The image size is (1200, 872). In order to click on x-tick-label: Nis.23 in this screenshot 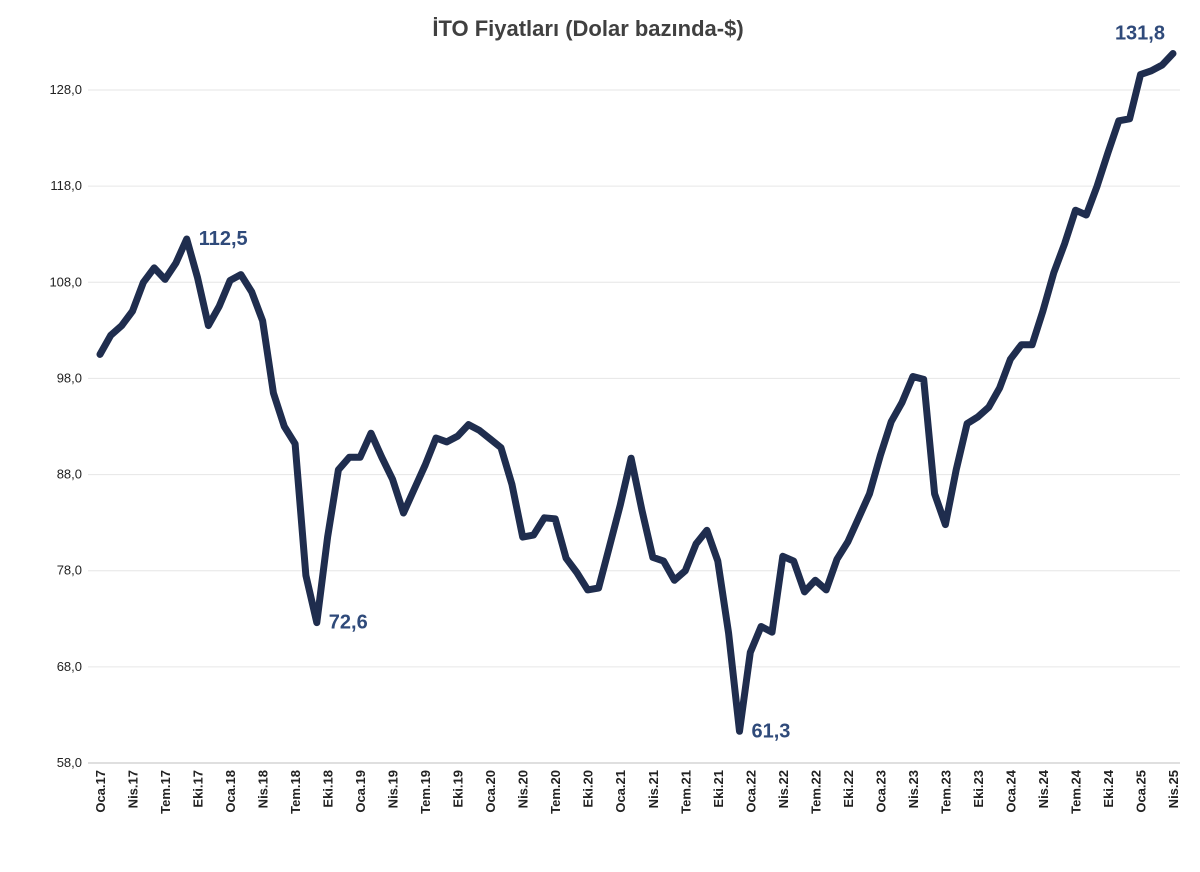, I will do `click(913, 789)`.